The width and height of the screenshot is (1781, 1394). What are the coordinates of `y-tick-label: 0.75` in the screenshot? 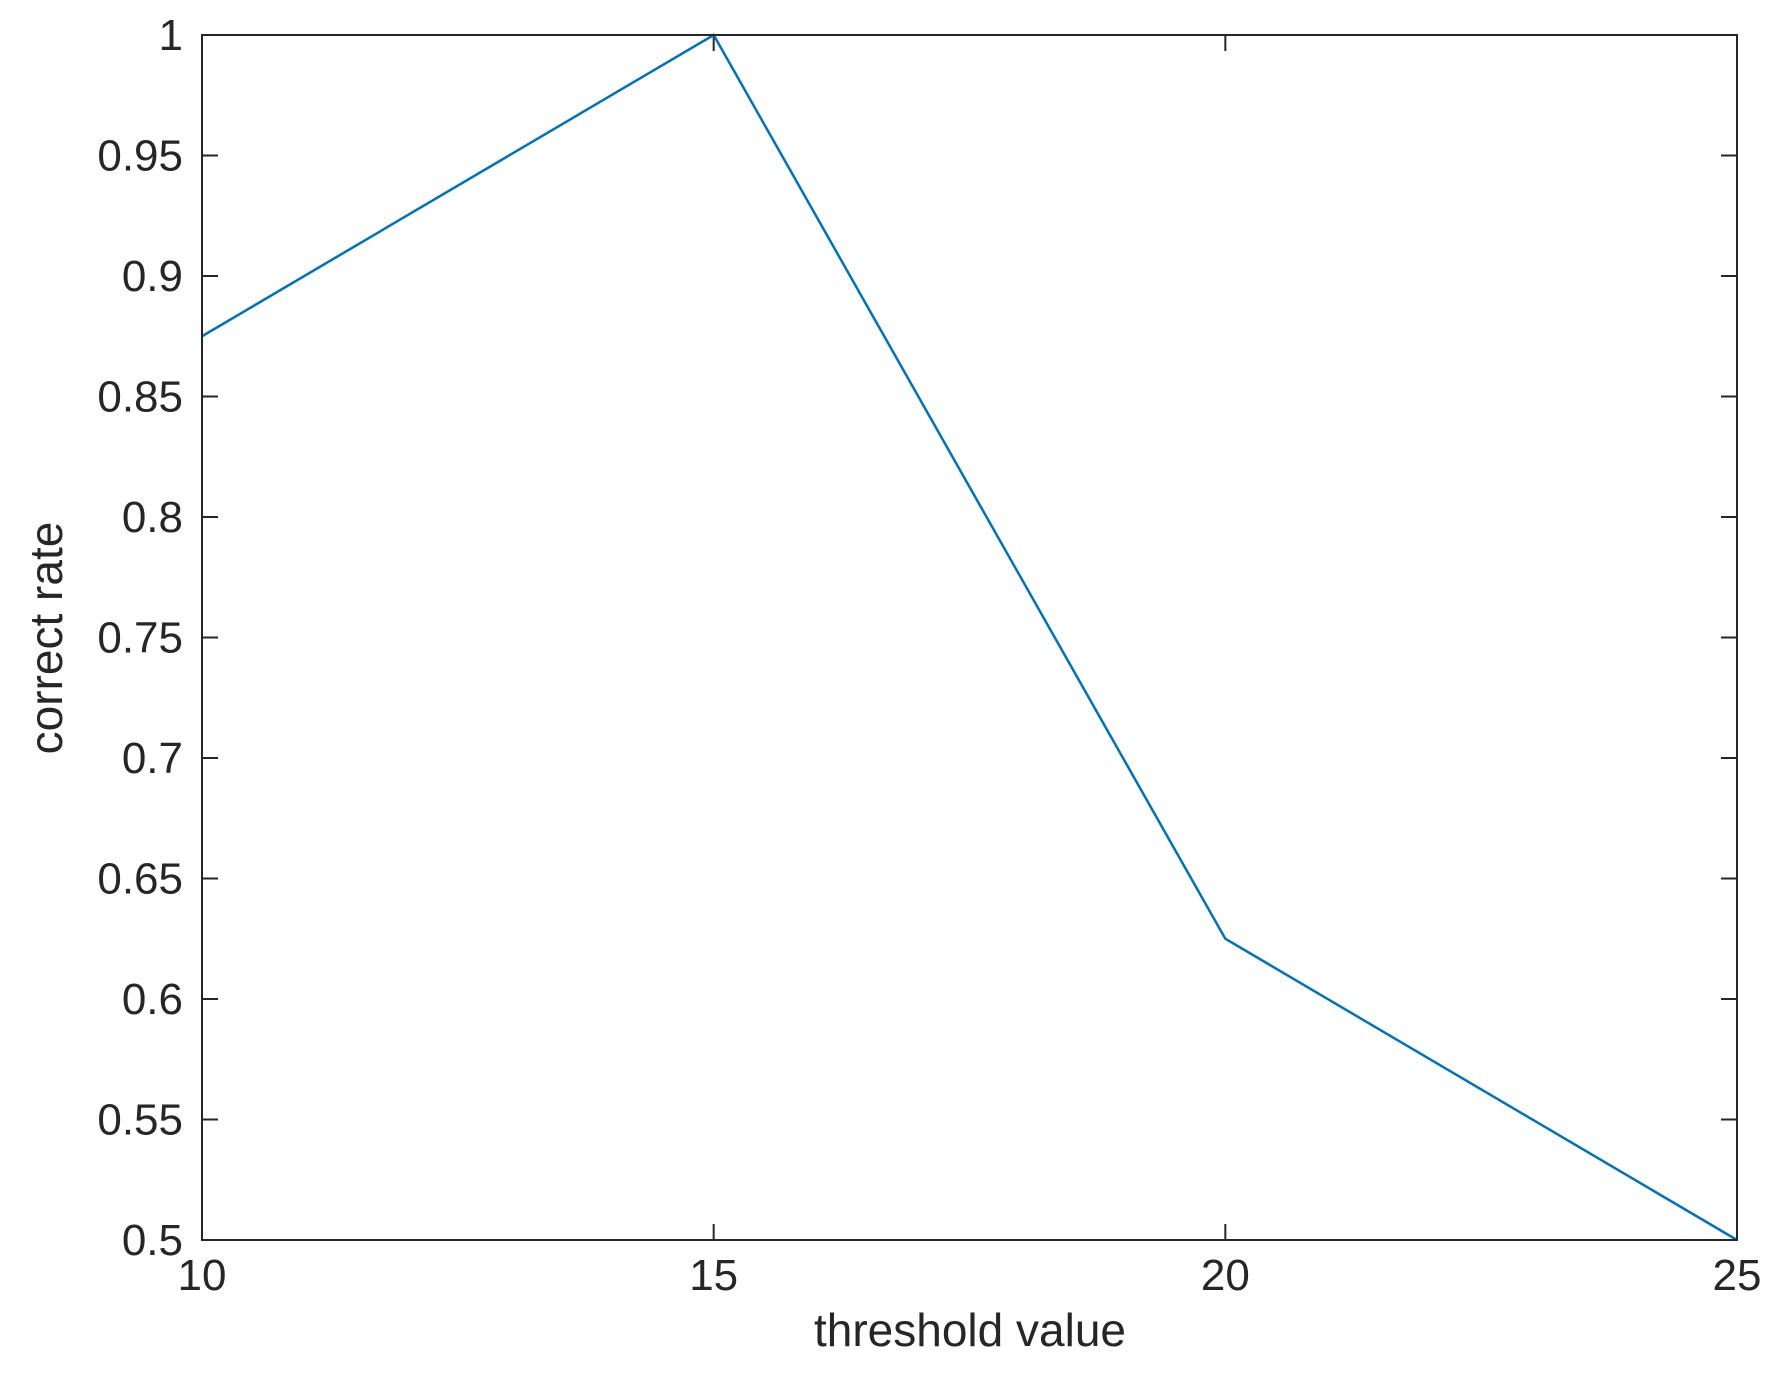 It's located at (140, 638).